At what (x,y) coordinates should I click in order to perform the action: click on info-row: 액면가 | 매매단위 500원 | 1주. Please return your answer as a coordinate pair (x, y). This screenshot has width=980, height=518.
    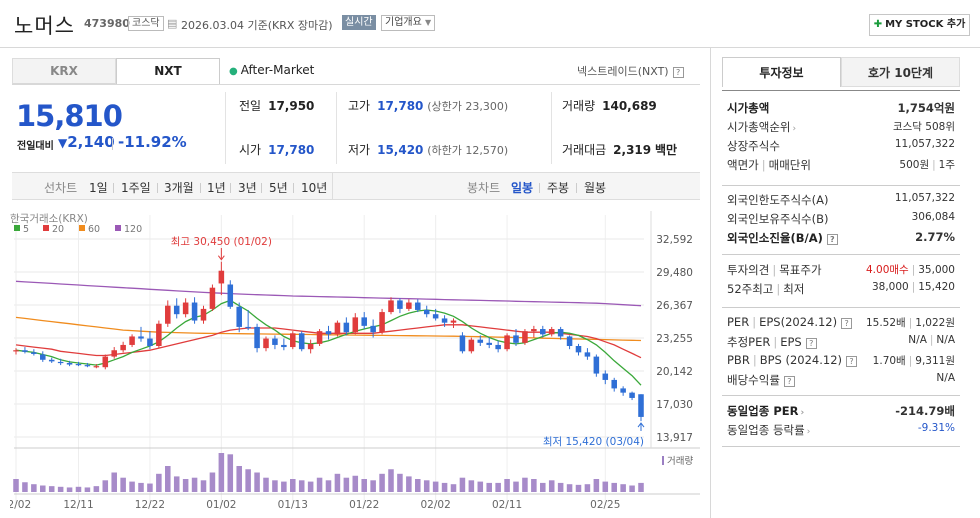
    Looking at the image, I should click on (841, 165).